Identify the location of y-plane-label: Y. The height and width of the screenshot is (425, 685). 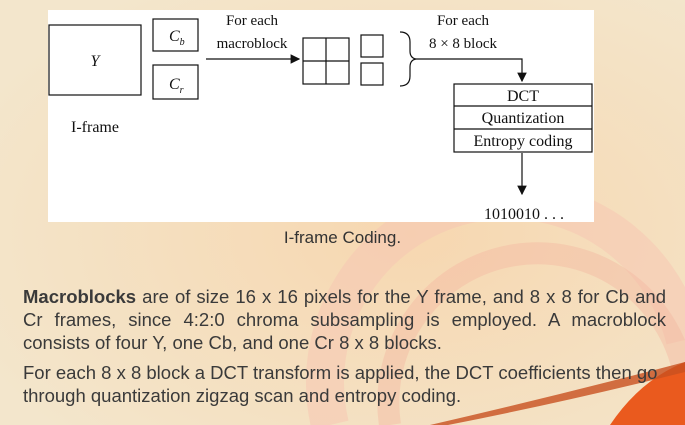
(96, 61).